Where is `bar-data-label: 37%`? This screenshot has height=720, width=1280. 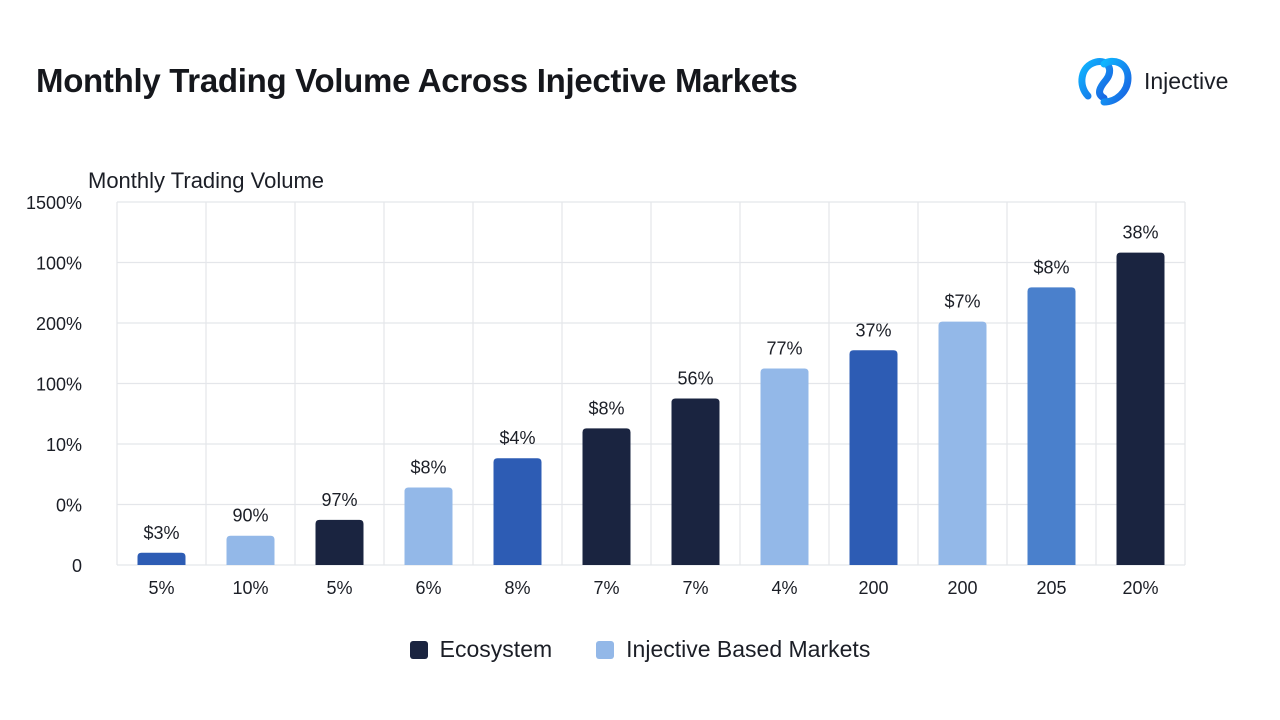 bar-data-label: 37% is located at coordinates (873, 330).